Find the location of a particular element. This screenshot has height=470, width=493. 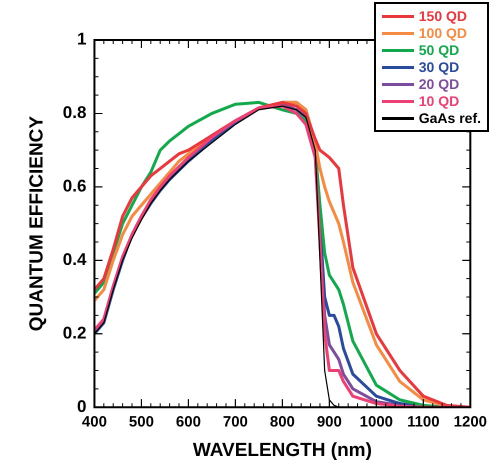

y-tick-label: 0.2 is located at coordinates (74, 332).